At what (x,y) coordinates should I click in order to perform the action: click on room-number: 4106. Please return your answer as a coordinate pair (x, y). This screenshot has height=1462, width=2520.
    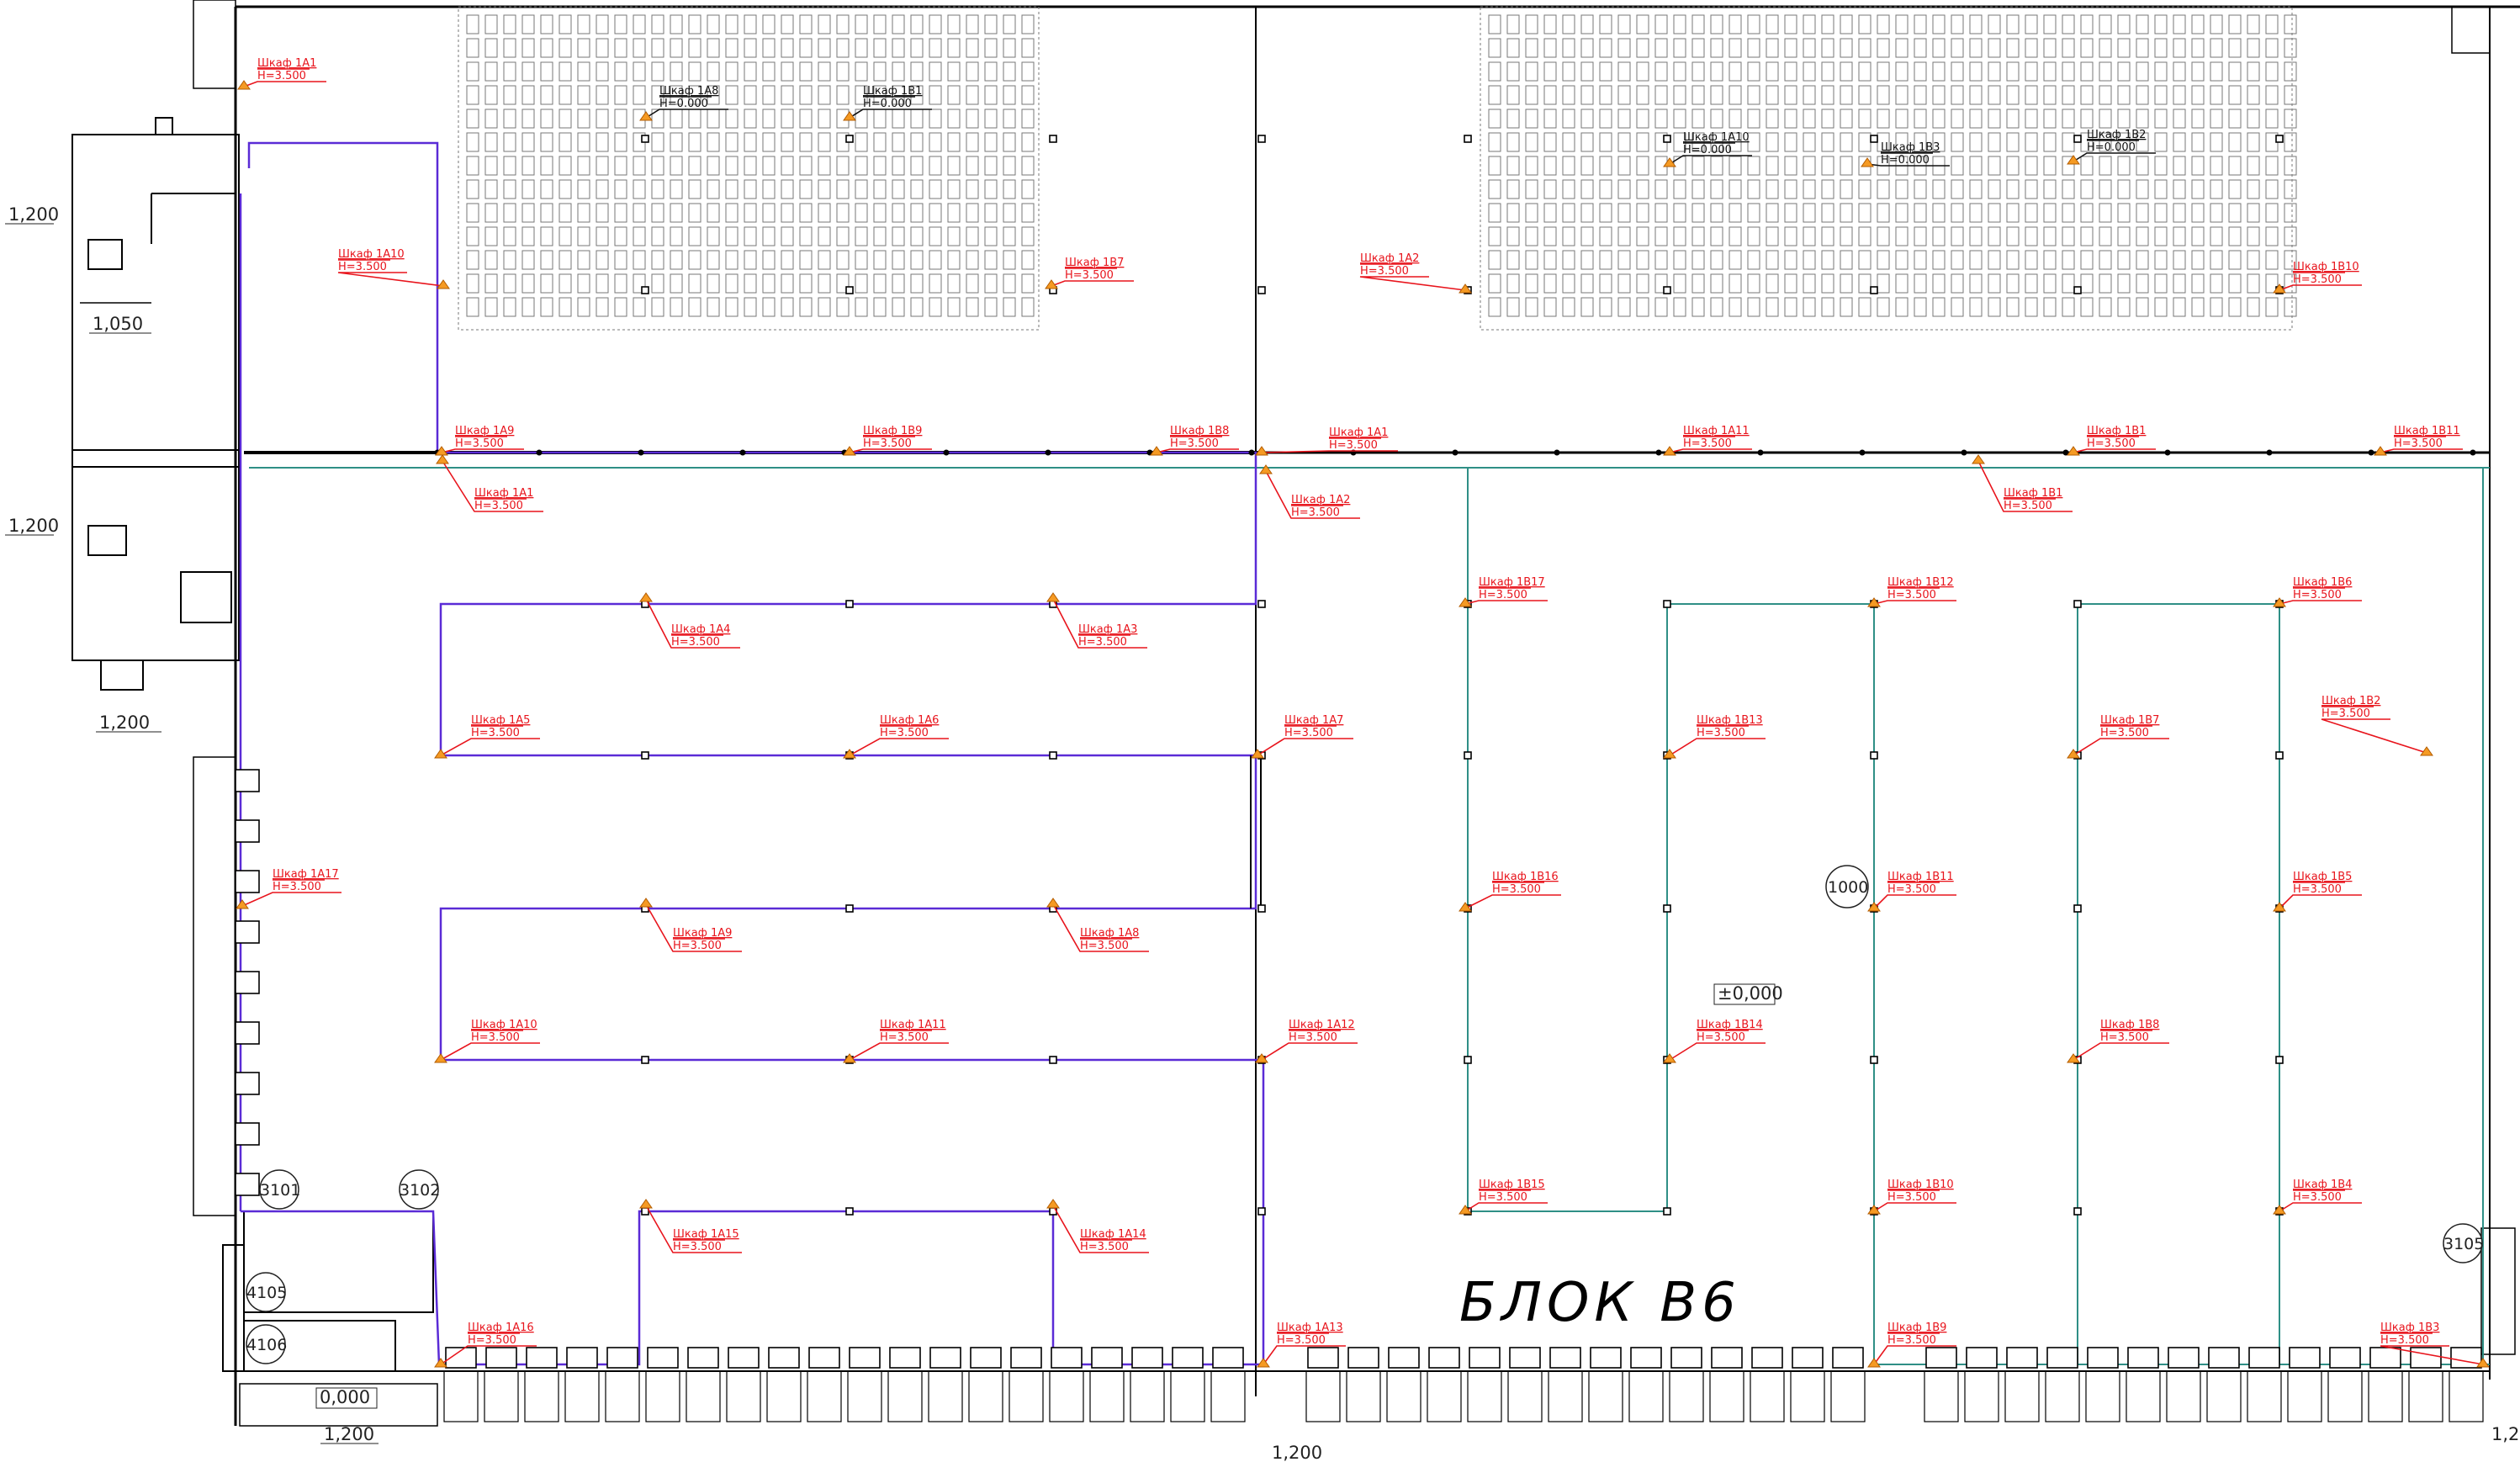
    Looking at the image, I should click on (266, 1345).